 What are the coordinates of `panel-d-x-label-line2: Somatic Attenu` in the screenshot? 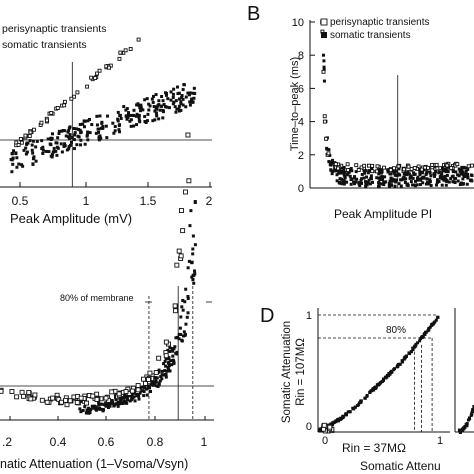 It's located at (400, 466).